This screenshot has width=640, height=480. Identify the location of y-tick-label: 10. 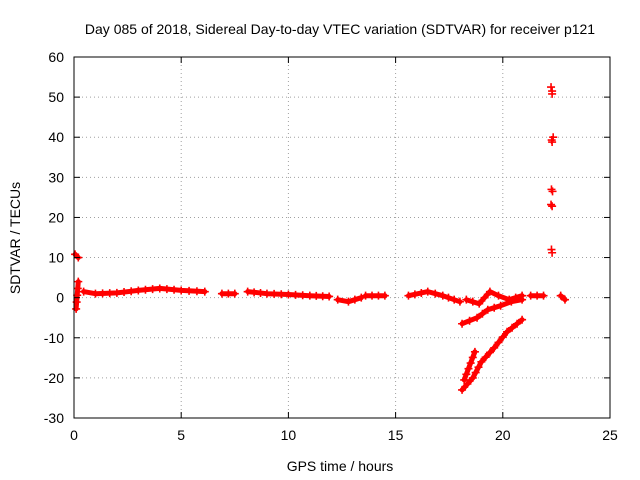
(56, 258).